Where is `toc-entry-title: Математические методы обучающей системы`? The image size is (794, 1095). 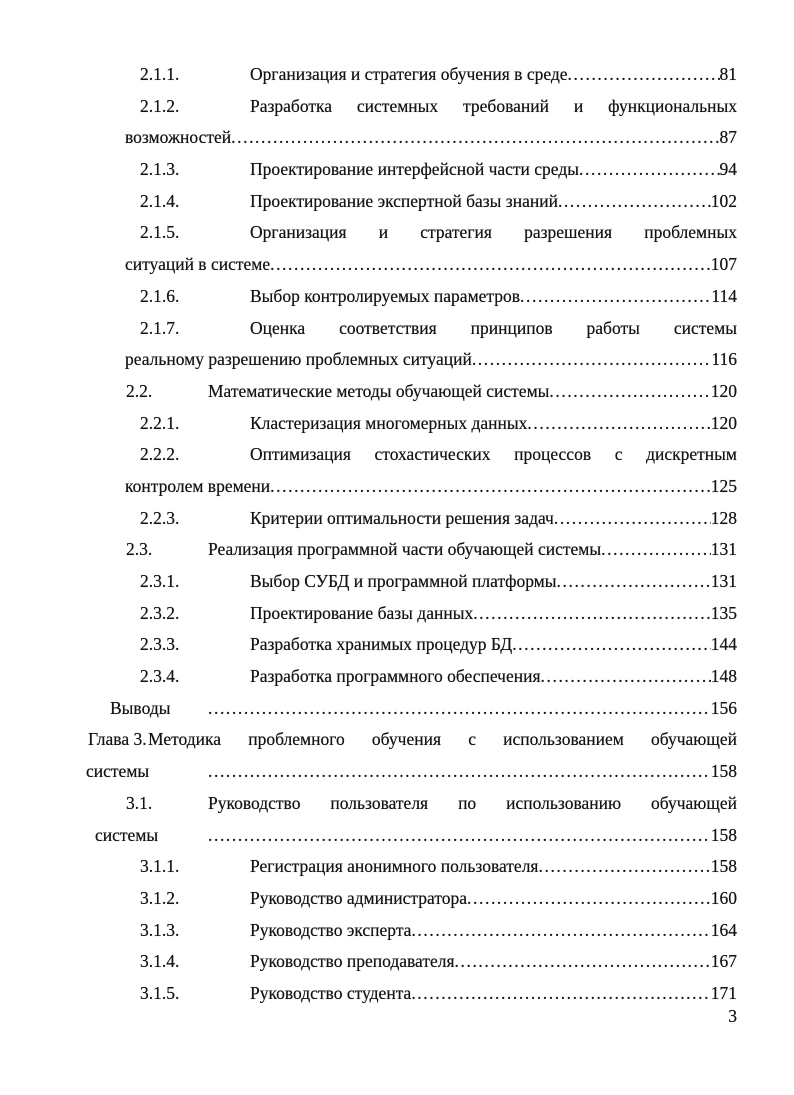
toc-entry-title: Математические методы обучающей системы is located at coordinates (379, 390).